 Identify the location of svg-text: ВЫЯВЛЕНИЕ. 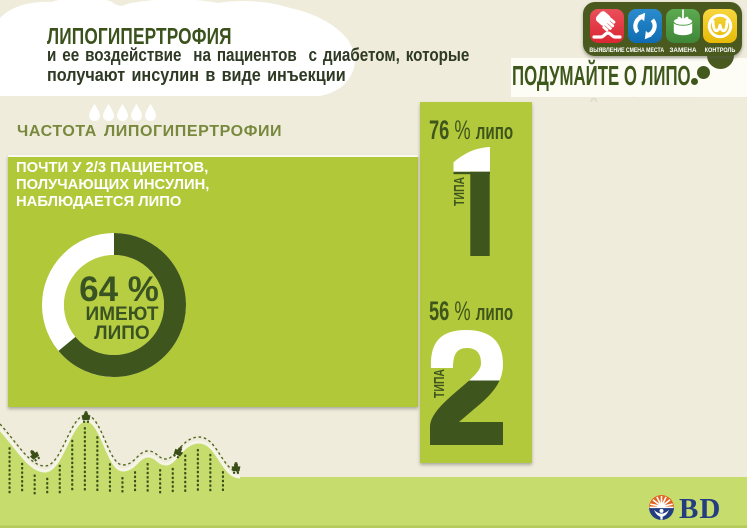
(606, 51).